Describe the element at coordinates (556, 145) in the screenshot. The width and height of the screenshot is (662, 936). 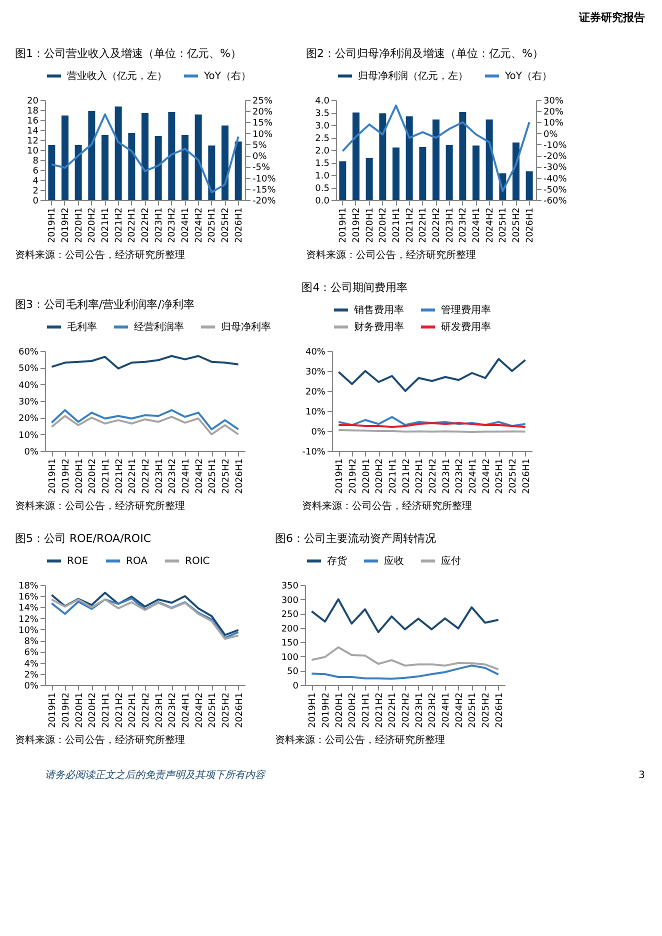
I see `y2-tick-label: -10%` at that location.